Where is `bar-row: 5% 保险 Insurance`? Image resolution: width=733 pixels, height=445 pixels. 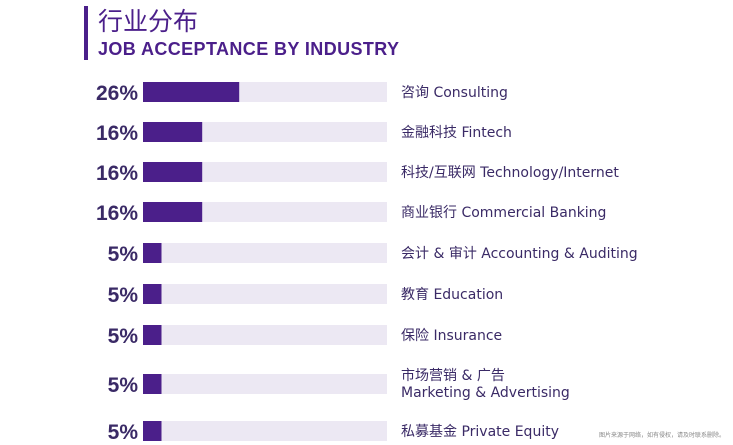
bar-row: 5% 保险 Insurance is located at coordinates (305, 336).